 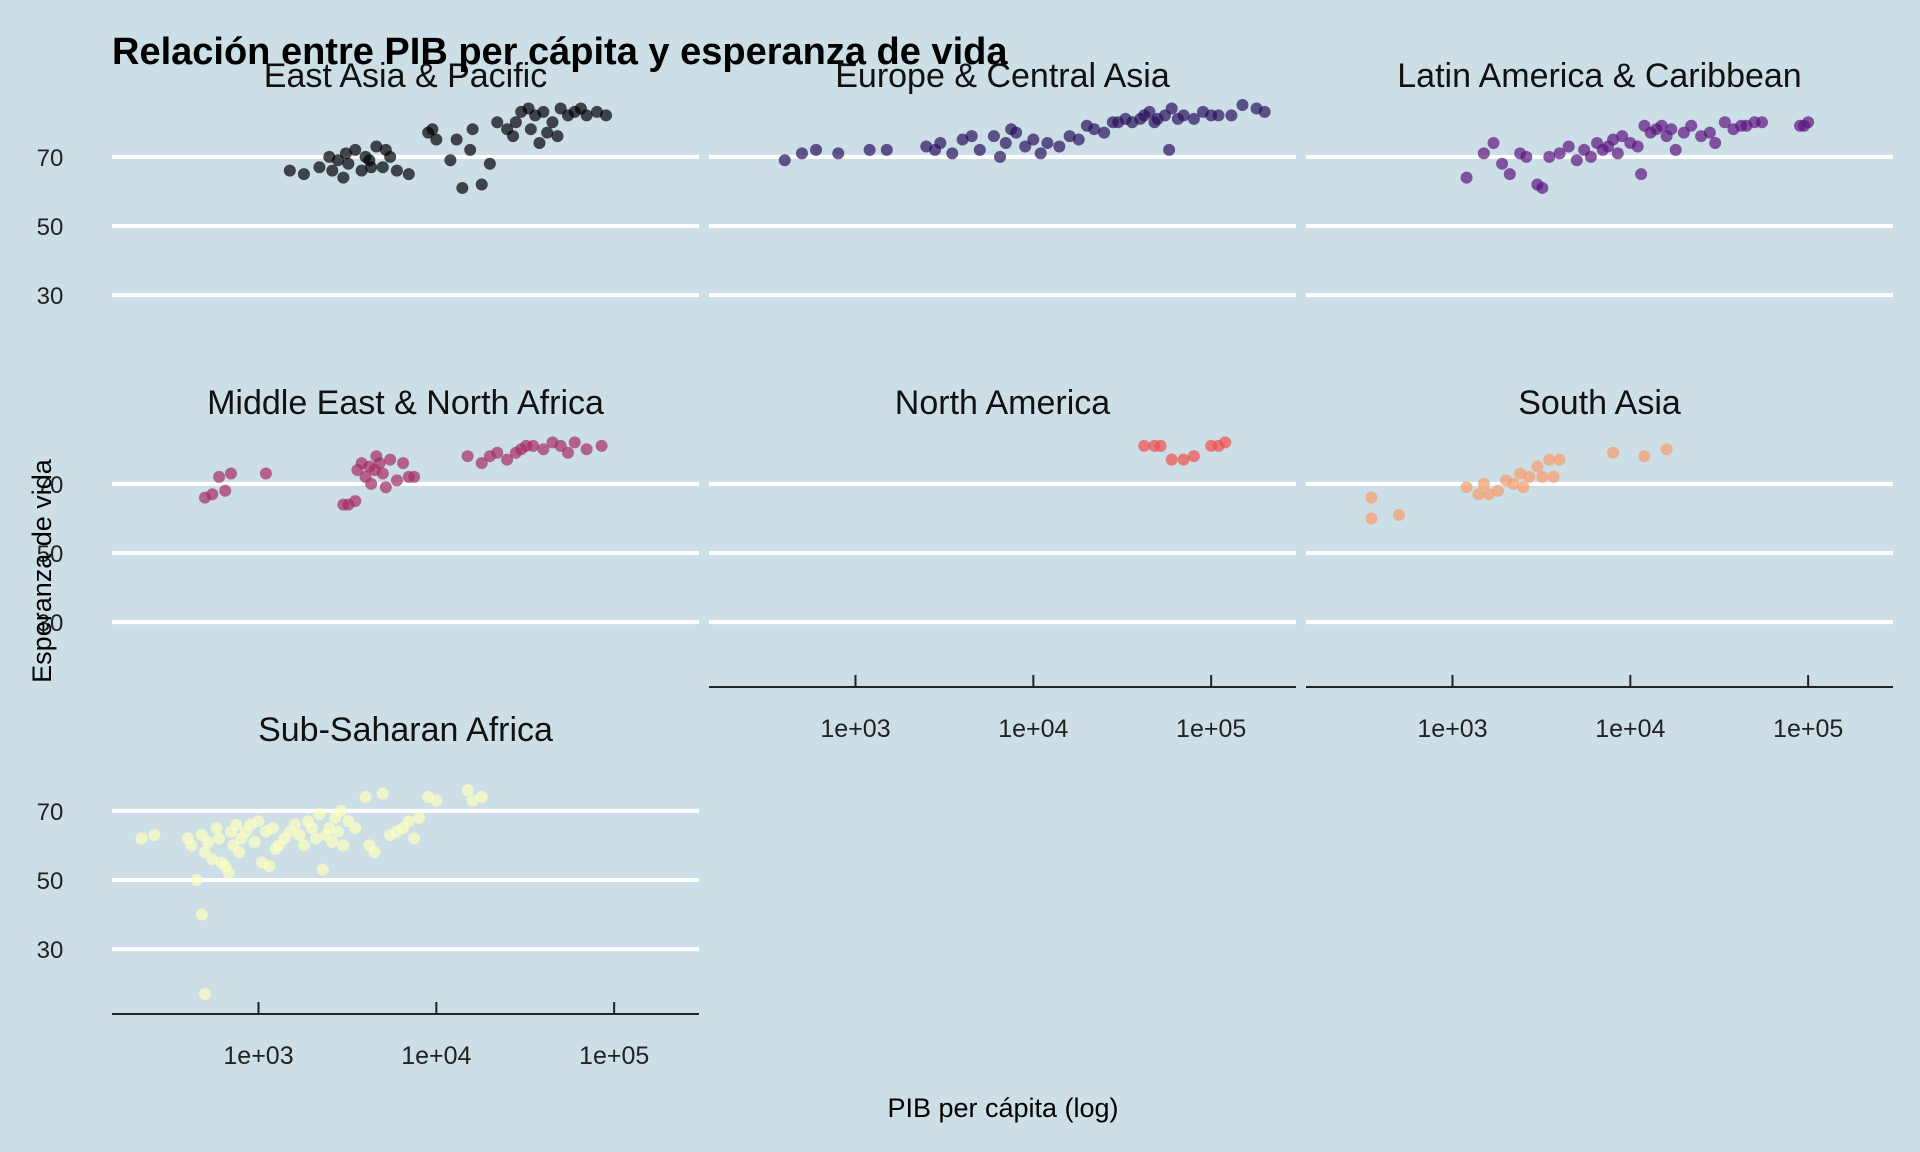 I want to click on facet-panel: North America 1e+03 1e+04 1e+05, so click(x=1002, y=563).